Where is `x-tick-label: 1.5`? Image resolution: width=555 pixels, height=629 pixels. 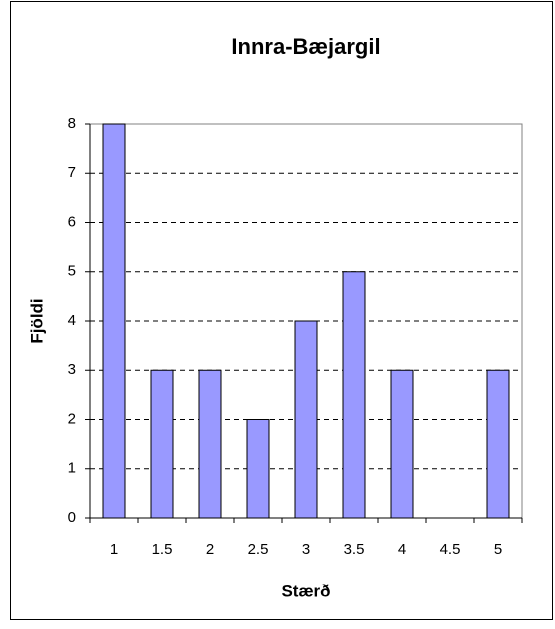
x-tick-label: 1.5 is located at coordinates (162, 549).